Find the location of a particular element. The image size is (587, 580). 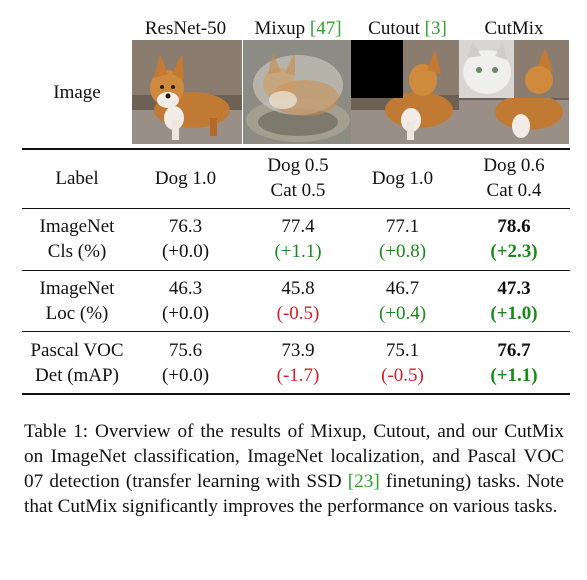

row-label-imagenet-cls: ImageNet Cls (%) is located at coordinates (77, 239).